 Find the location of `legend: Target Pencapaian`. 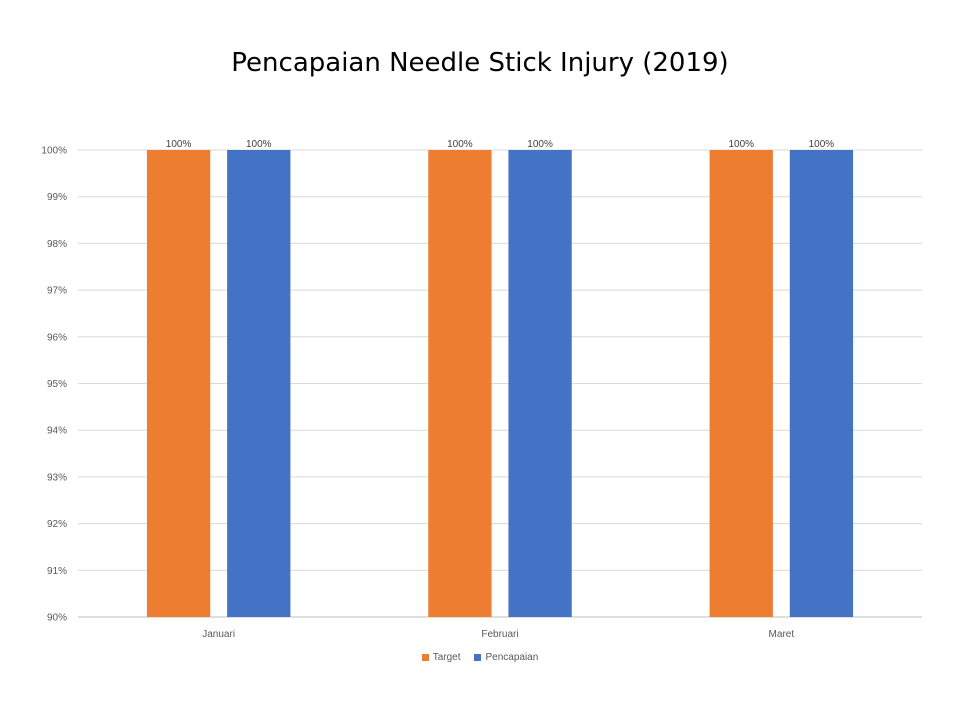

legend: Target Pencapaian is located at coordinates (480, 657).